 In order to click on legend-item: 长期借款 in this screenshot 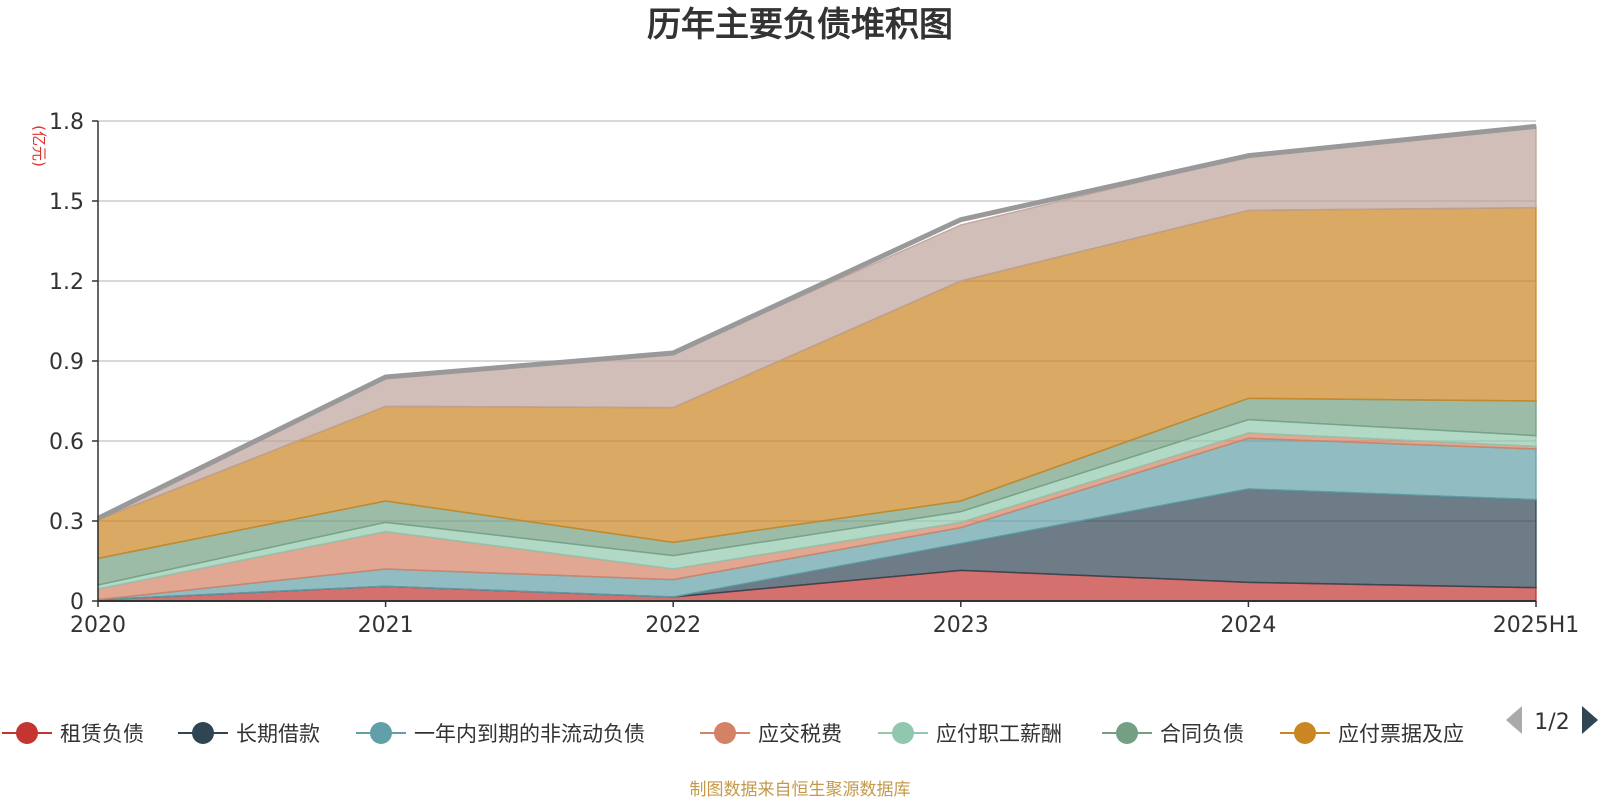, I will do `click(249, 734)`.